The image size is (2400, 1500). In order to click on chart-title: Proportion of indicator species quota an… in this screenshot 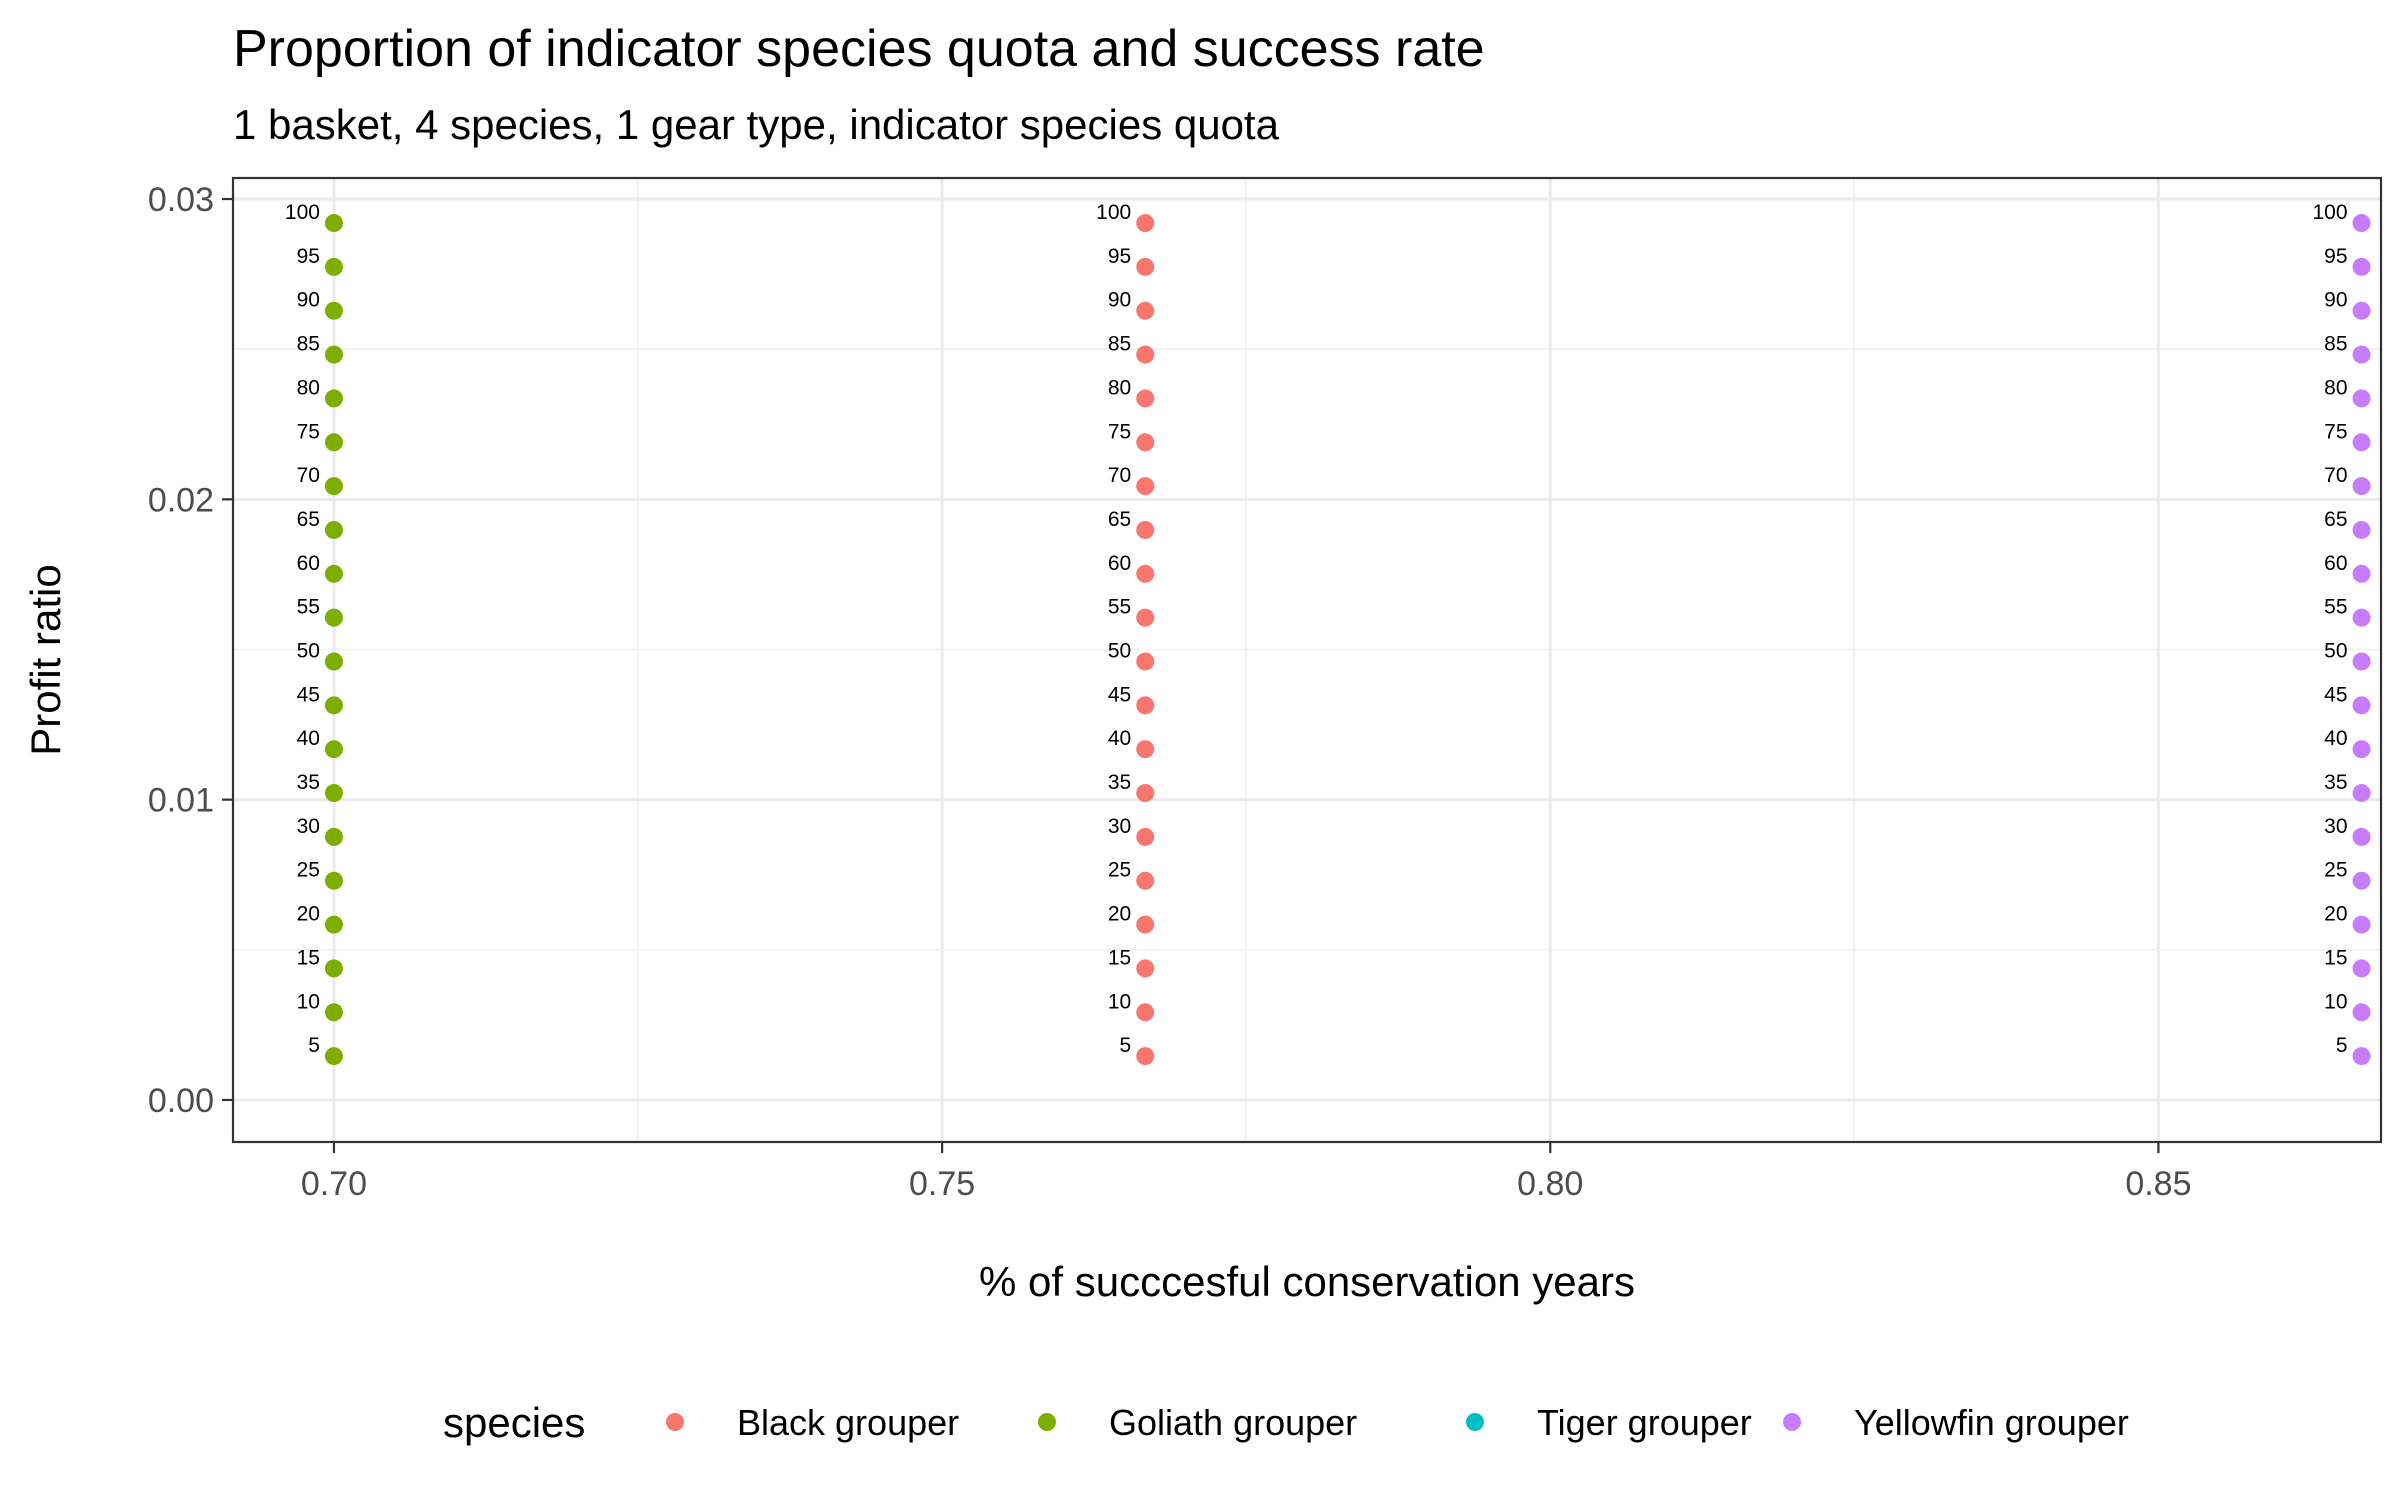, I will do `click(859, 49)`.